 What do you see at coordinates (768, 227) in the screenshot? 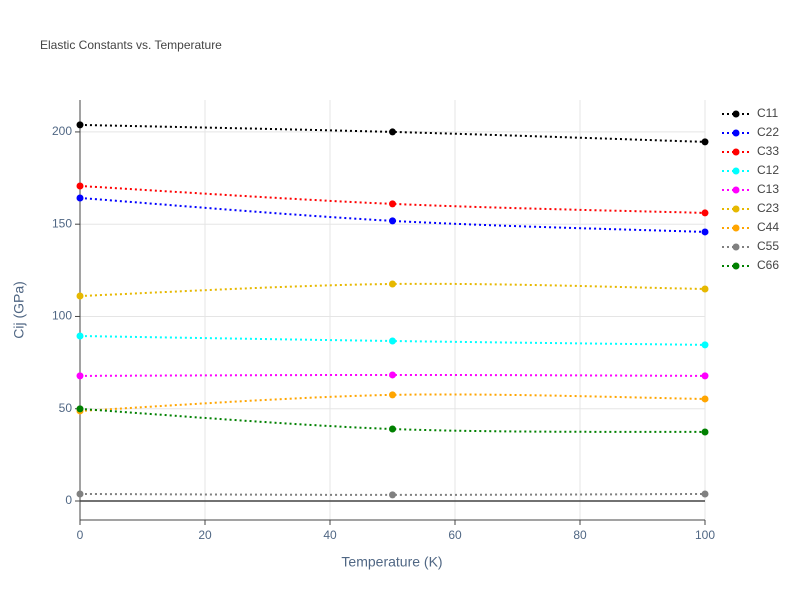
I see `legend-label: C44` at bounding box center [768, 227].